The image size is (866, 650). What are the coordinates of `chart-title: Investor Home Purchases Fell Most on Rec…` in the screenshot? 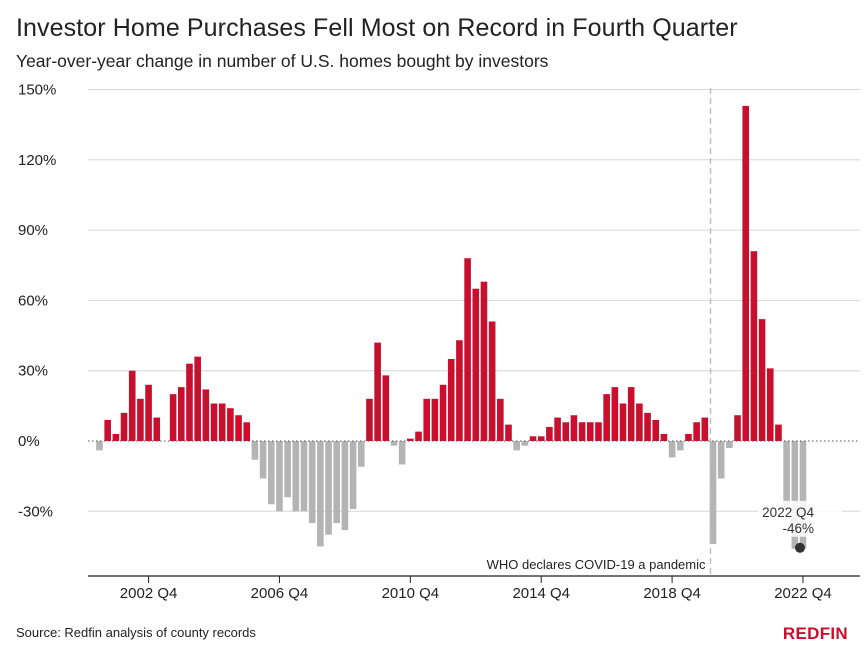 It's located at (377, 28).